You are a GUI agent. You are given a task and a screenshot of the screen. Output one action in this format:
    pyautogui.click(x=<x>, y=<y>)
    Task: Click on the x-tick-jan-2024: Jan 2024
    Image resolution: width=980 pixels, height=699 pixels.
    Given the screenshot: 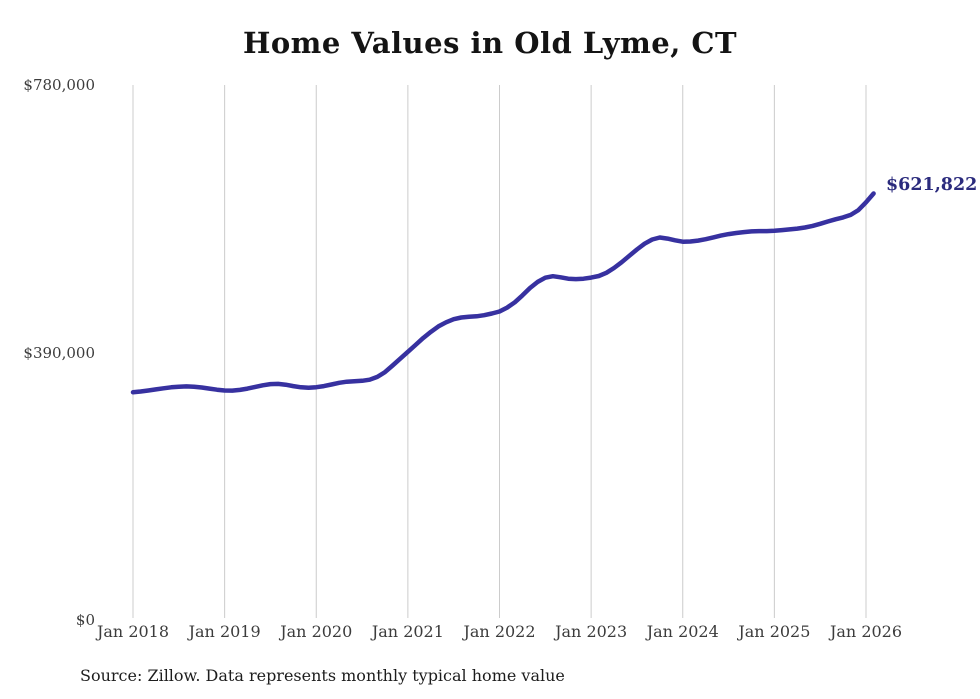 What is the action you would take?
    pyautogui.click(x=682, y=631)
    